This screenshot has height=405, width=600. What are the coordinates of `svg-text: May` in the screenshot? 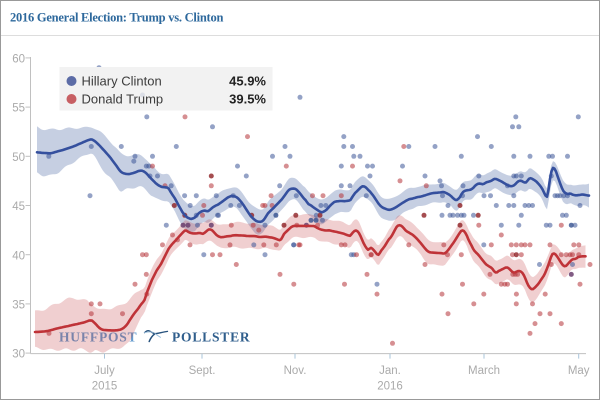 It's located at (579, 371).